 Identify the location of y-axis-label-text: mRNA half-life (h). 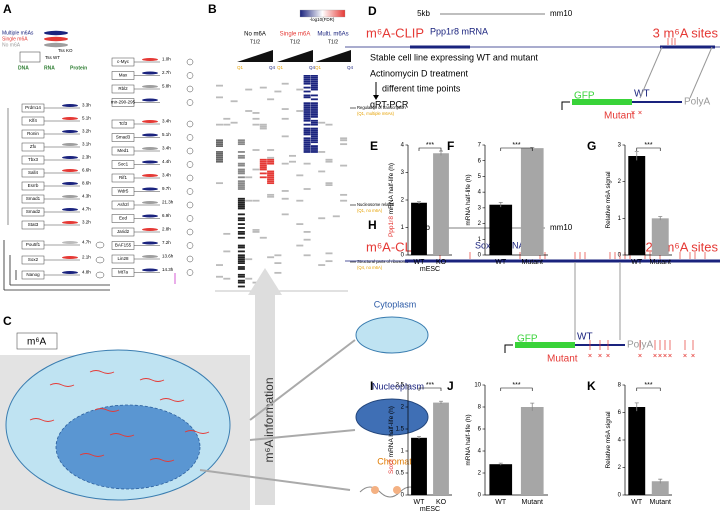
(468, 439).